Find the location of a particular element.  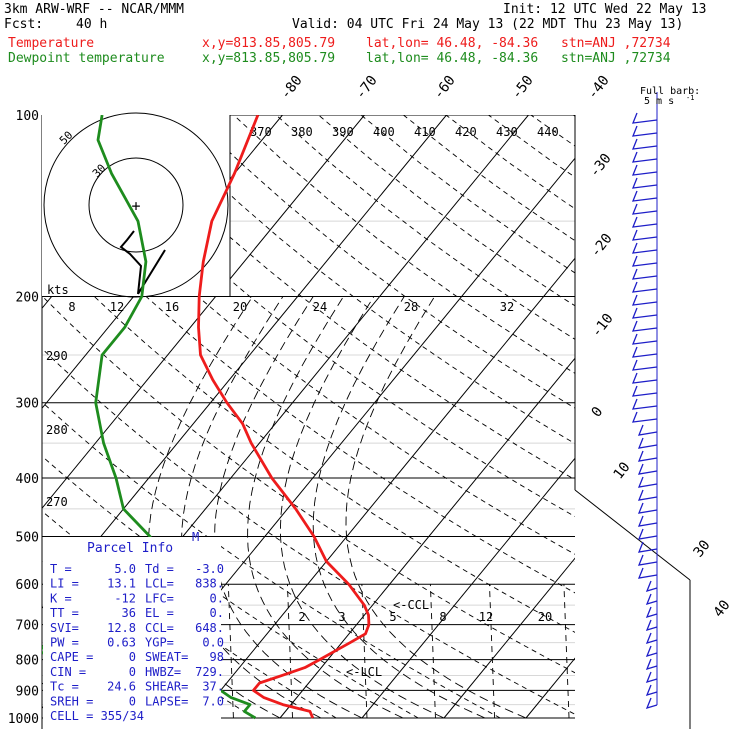

parcel-row-label: PW = is located at coordinates (64, 643).